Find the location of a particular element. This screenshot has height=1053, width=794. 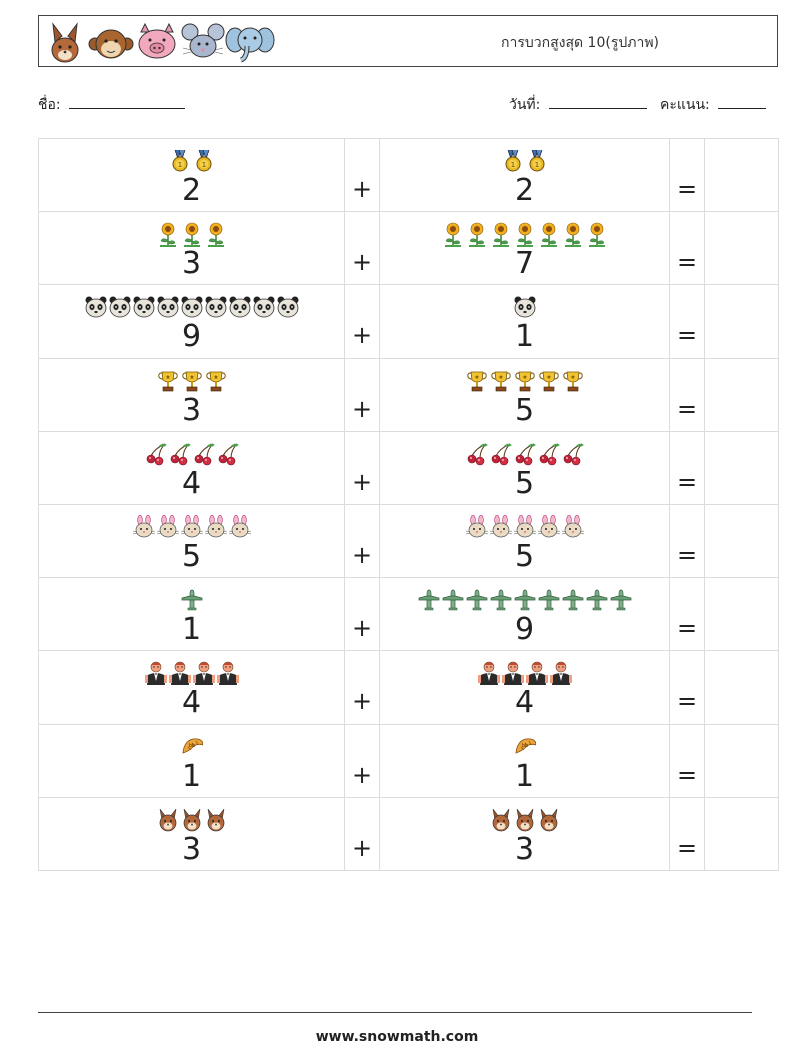

name-blank is located at coordinates (127, 102).